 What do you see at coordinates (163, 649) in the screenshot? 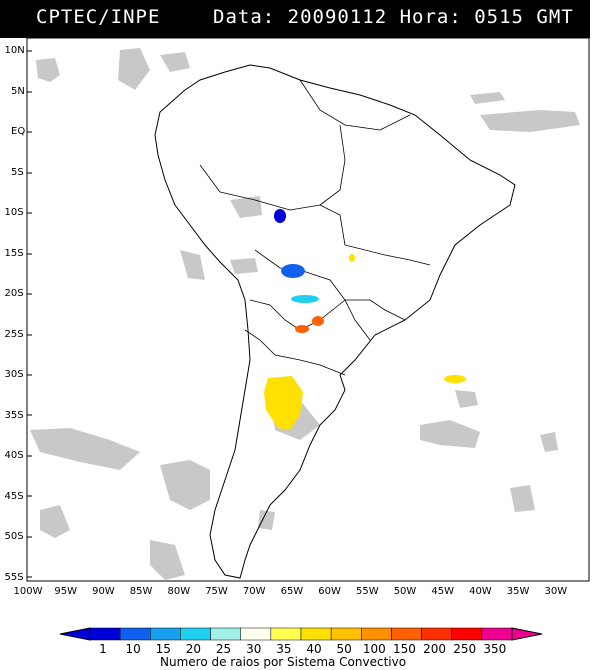
I see `colorbar-label: 15` at bounding box center [163, 649].